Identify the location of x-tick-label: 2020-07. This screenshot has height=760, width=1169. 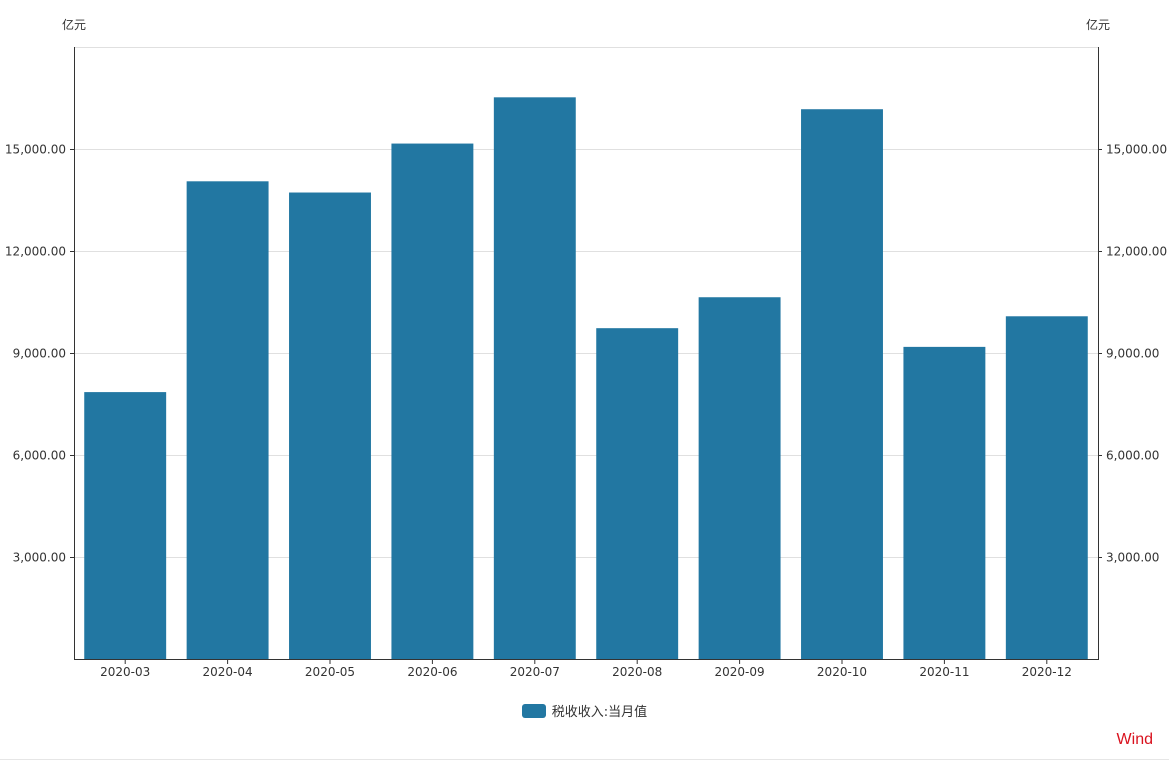
(535, 672).